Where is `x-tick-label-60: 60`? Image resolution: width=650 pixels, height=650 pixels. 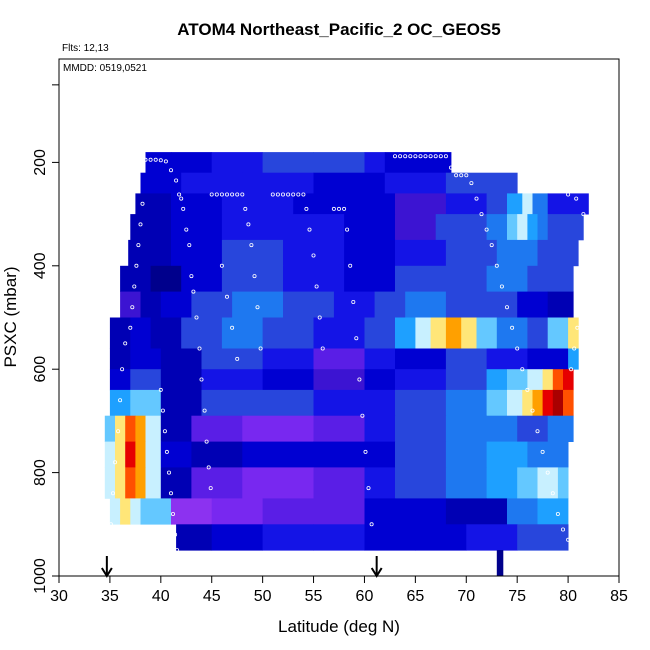 x-tick-label-60: 60 is located at coordinates (365, 596).